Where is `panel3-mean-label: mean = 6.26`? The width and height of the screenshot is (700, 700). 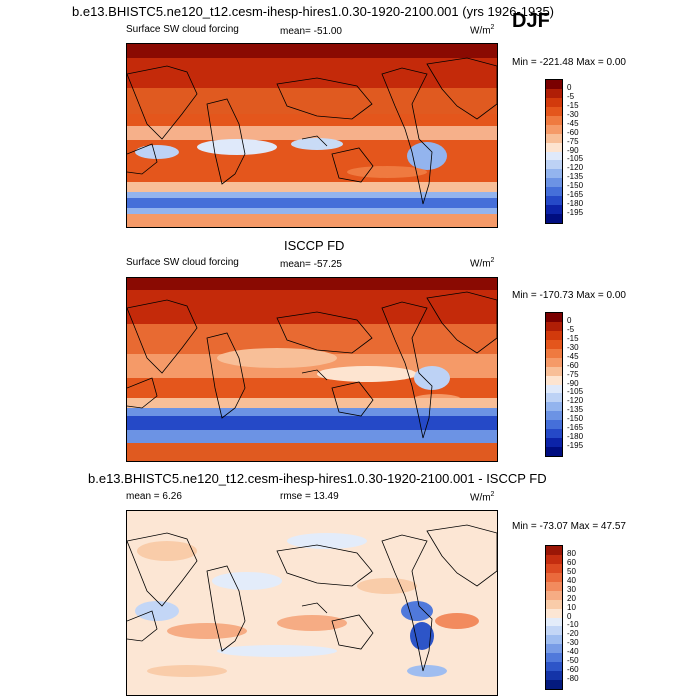 panel3-mean-label: mean = 6.26 is located at coordinates (154, 496).